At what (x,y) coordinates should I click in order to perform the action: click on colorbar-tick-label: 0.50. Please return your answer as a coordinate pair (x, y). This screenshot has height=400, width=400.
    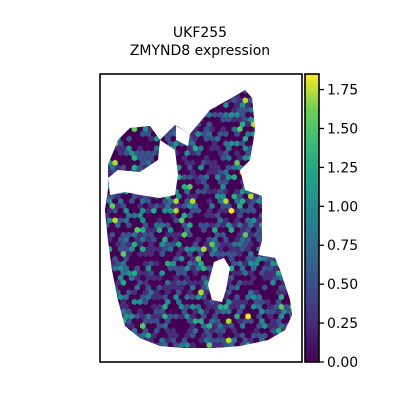
    Looking at the image, I should click on (342, 285).